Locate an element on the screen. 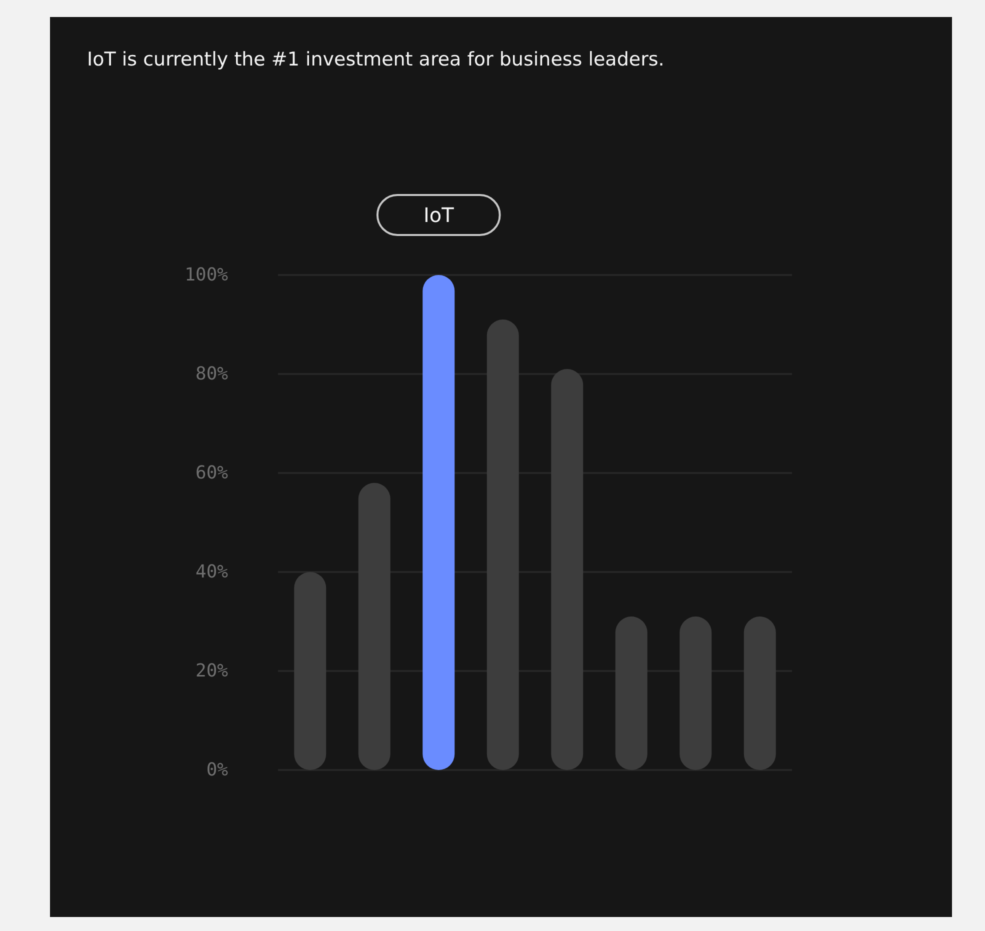 Image resolution: width=985 pixels, height=931 pixels. chart-title: IoT is currently the #1 investment area for business leaders. is located at coordinates (375, 59).